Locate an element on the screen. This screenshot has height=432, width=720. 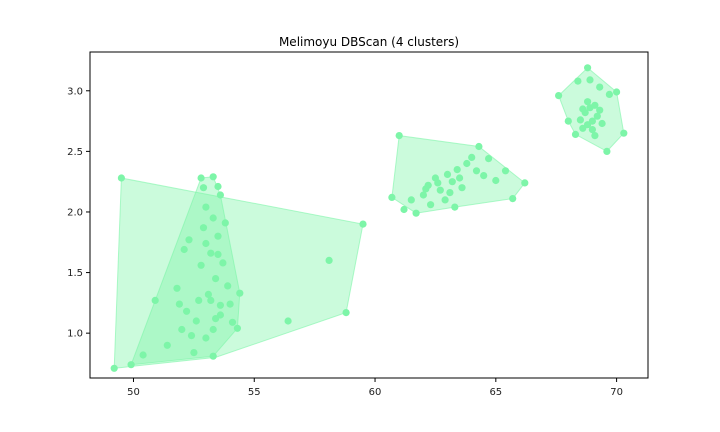
y-axis: 1.0 1.5 2.0 2.5 3.0 is located at coordinates (78, 213).